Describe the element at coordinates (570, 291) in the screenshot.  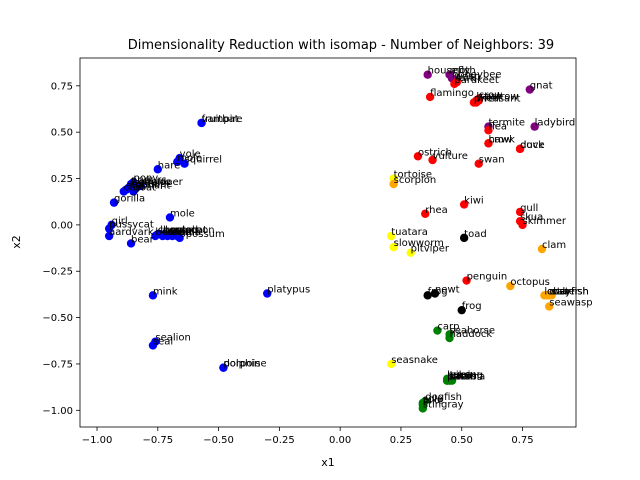
I see `point-label: starfish` at that location.